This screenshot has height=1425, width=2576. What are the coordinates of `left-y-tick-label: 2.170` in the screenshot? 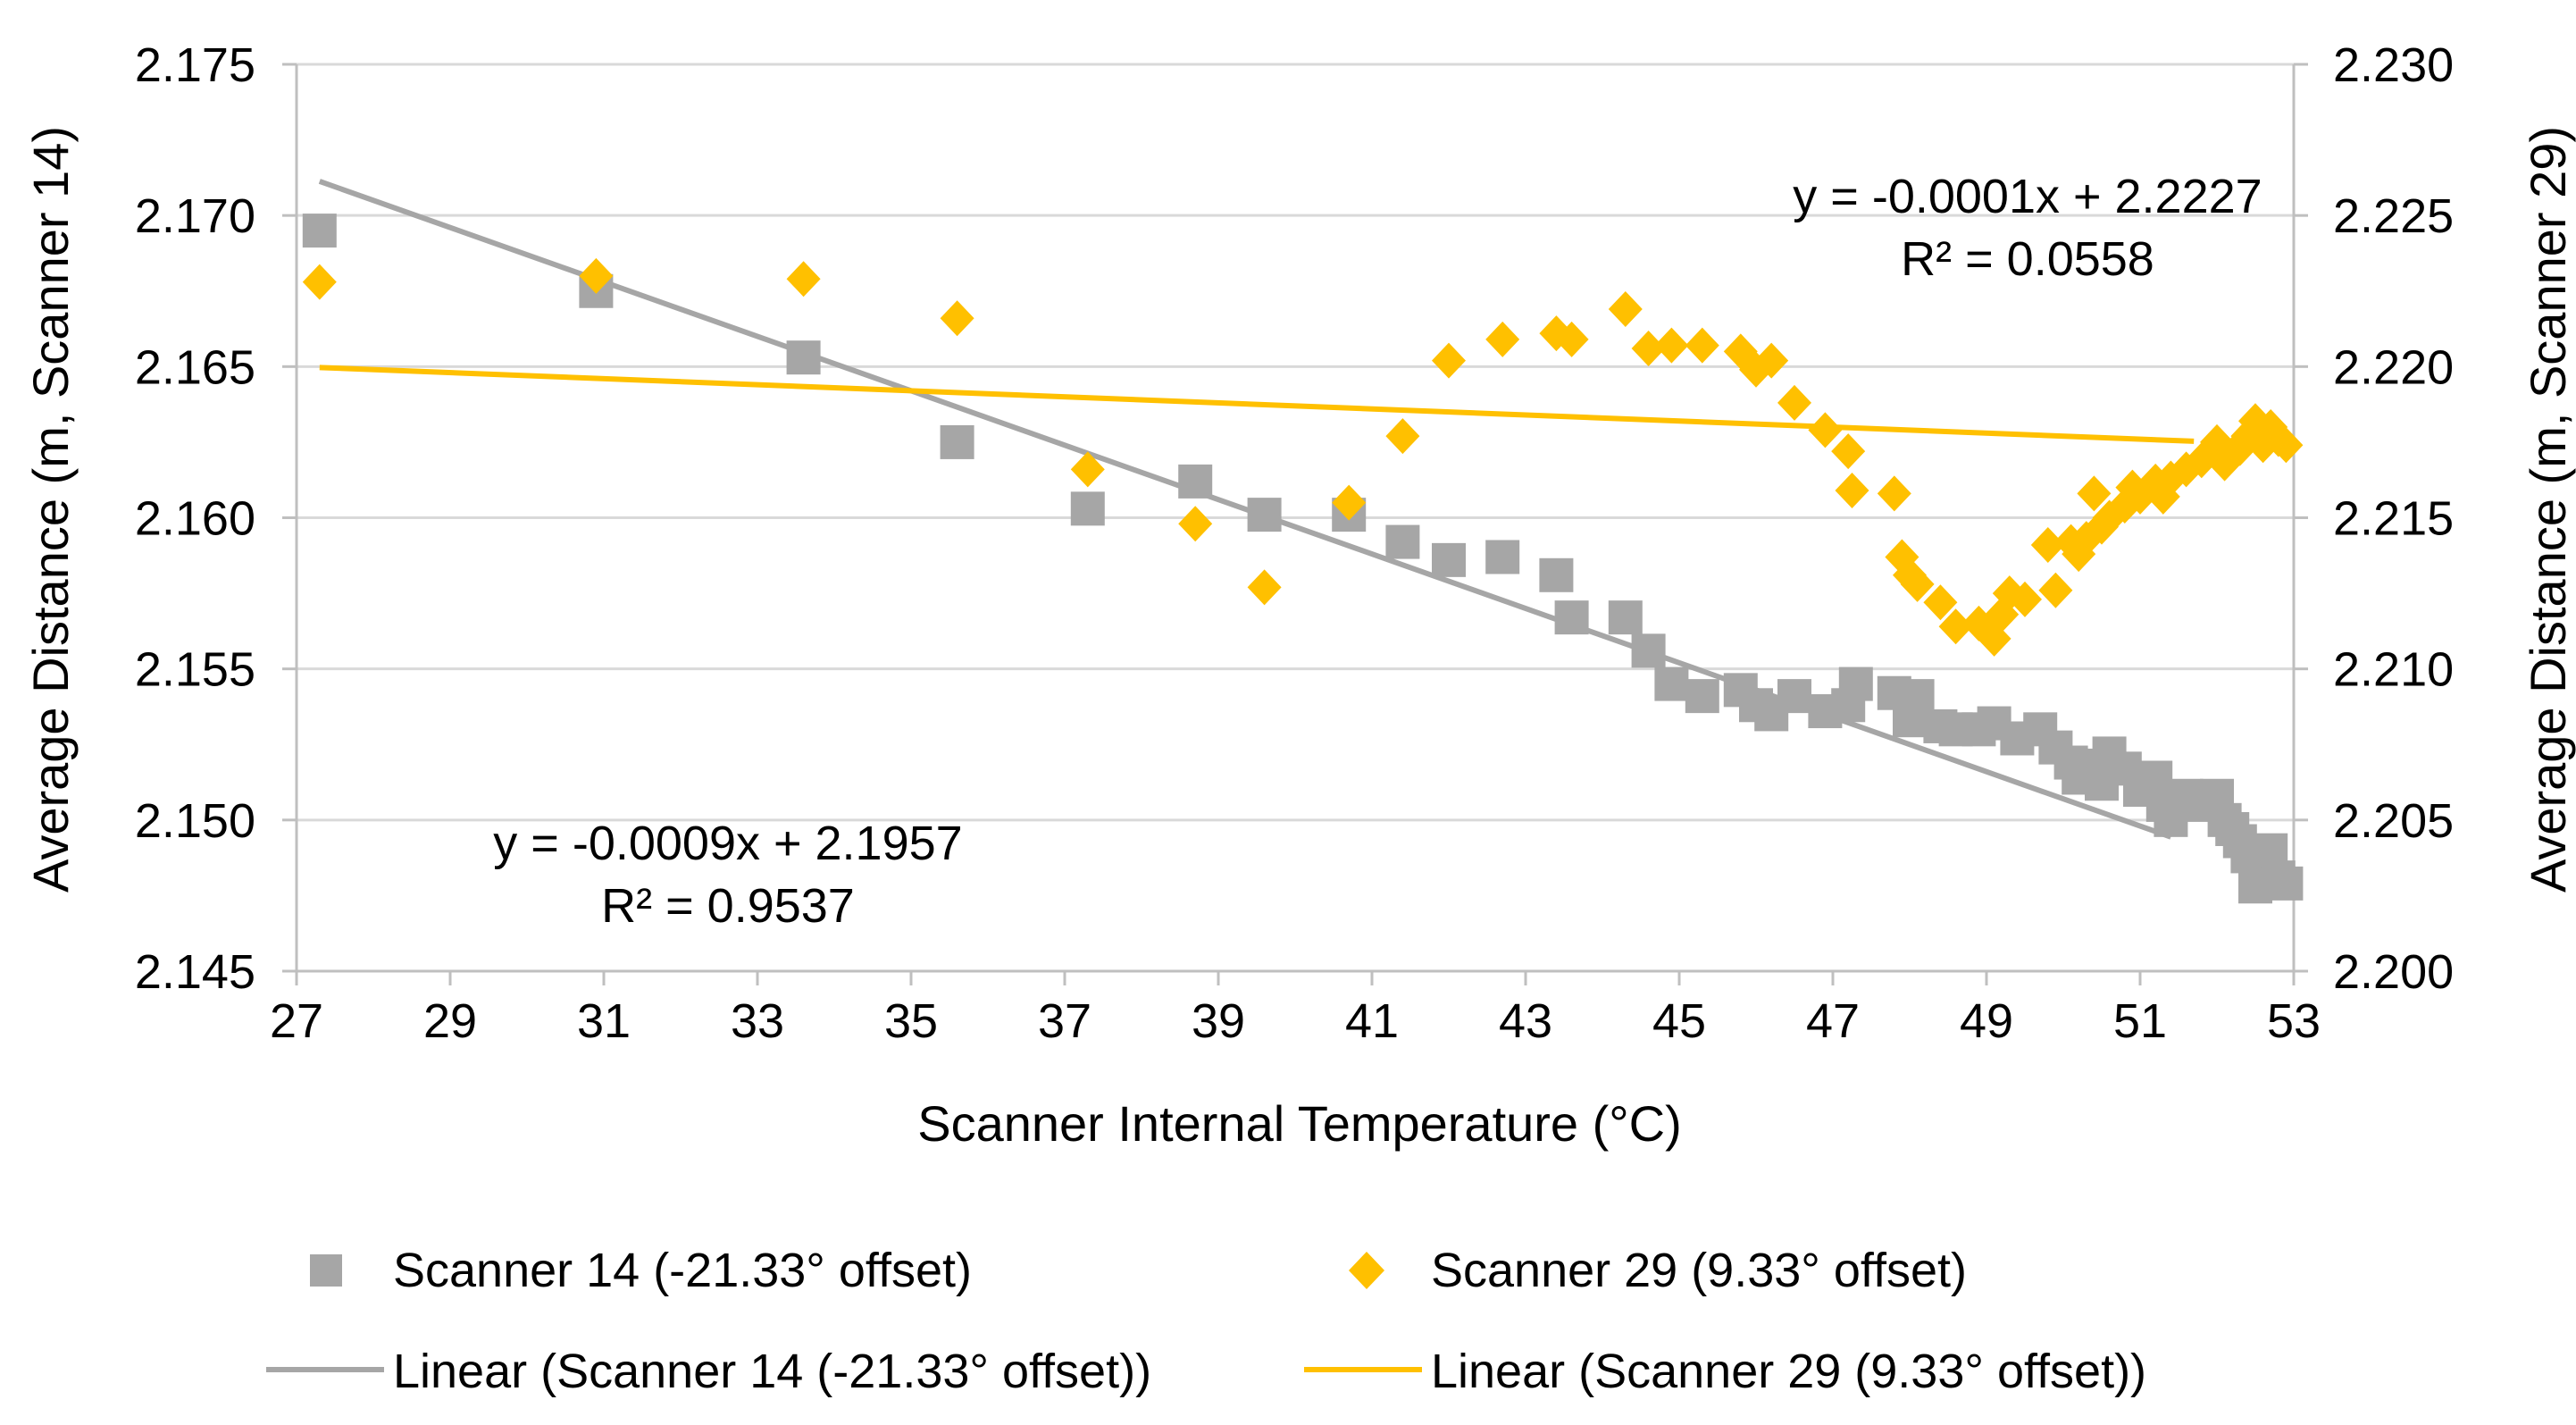 It's located at (195, 216).